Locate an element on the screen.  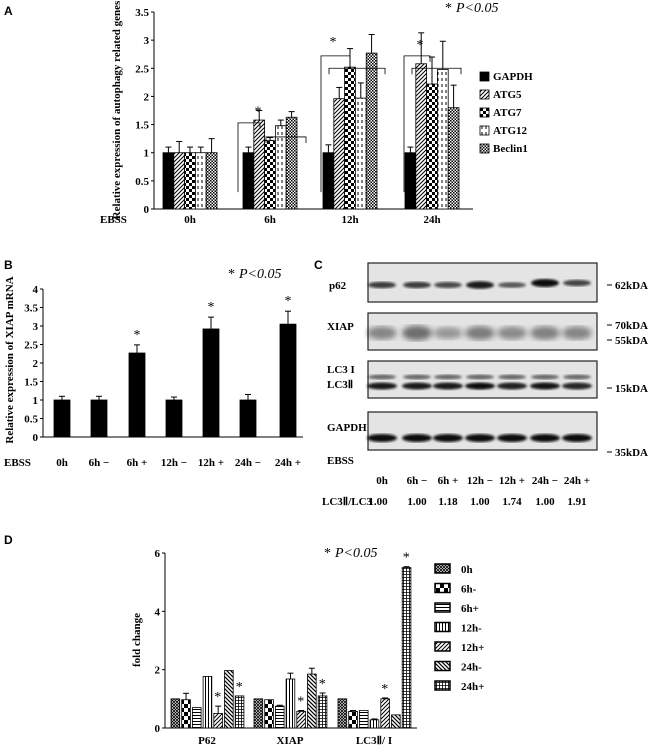
band-lc3-ii is located at coordinates (545, 386).